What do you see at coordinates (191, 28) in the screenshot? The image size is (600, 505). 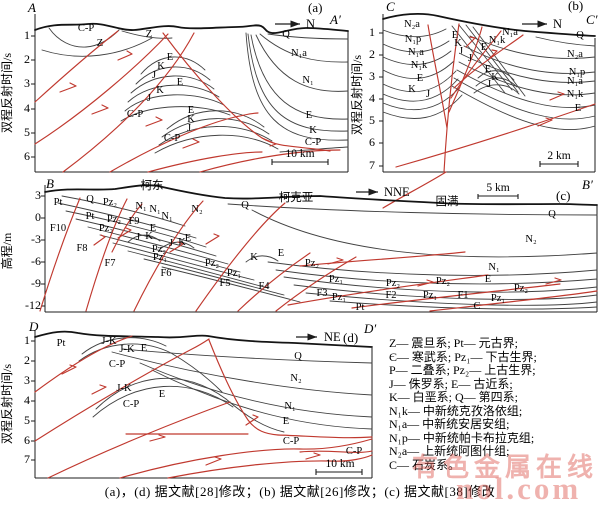 I see `panel-a-surface-line` at bounding box center [191, 28].